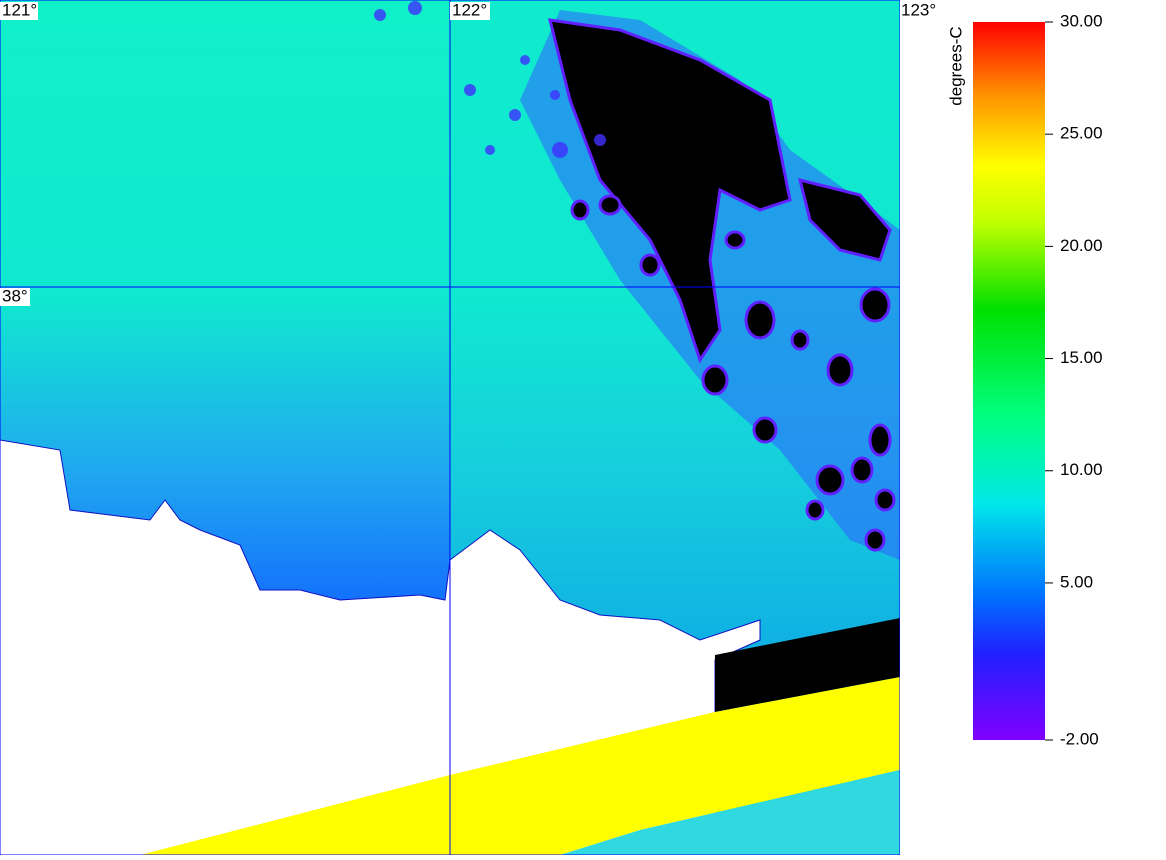 This screenshot has height=860, width=1166. What do you see at coordinates (15, 295) in the screenshot?
I see `lat-label: 38°` at bounding box center [15, 295].